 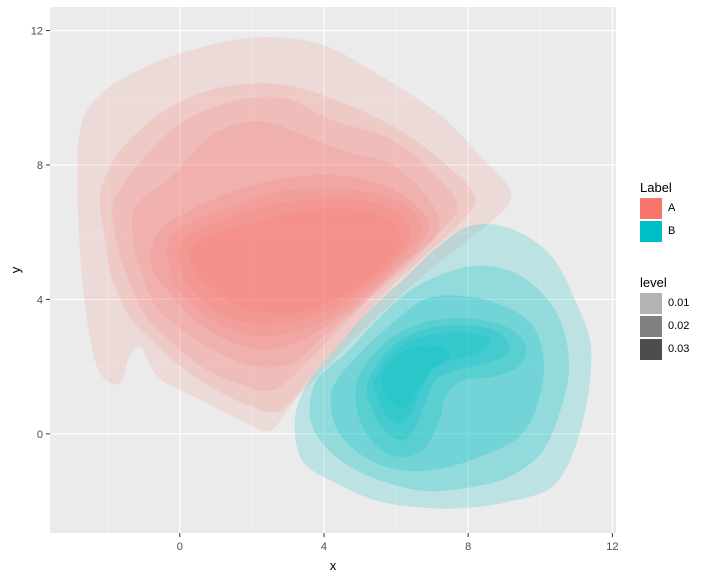 I want to click on legend-item-b: B, so click(x=657, y=231).